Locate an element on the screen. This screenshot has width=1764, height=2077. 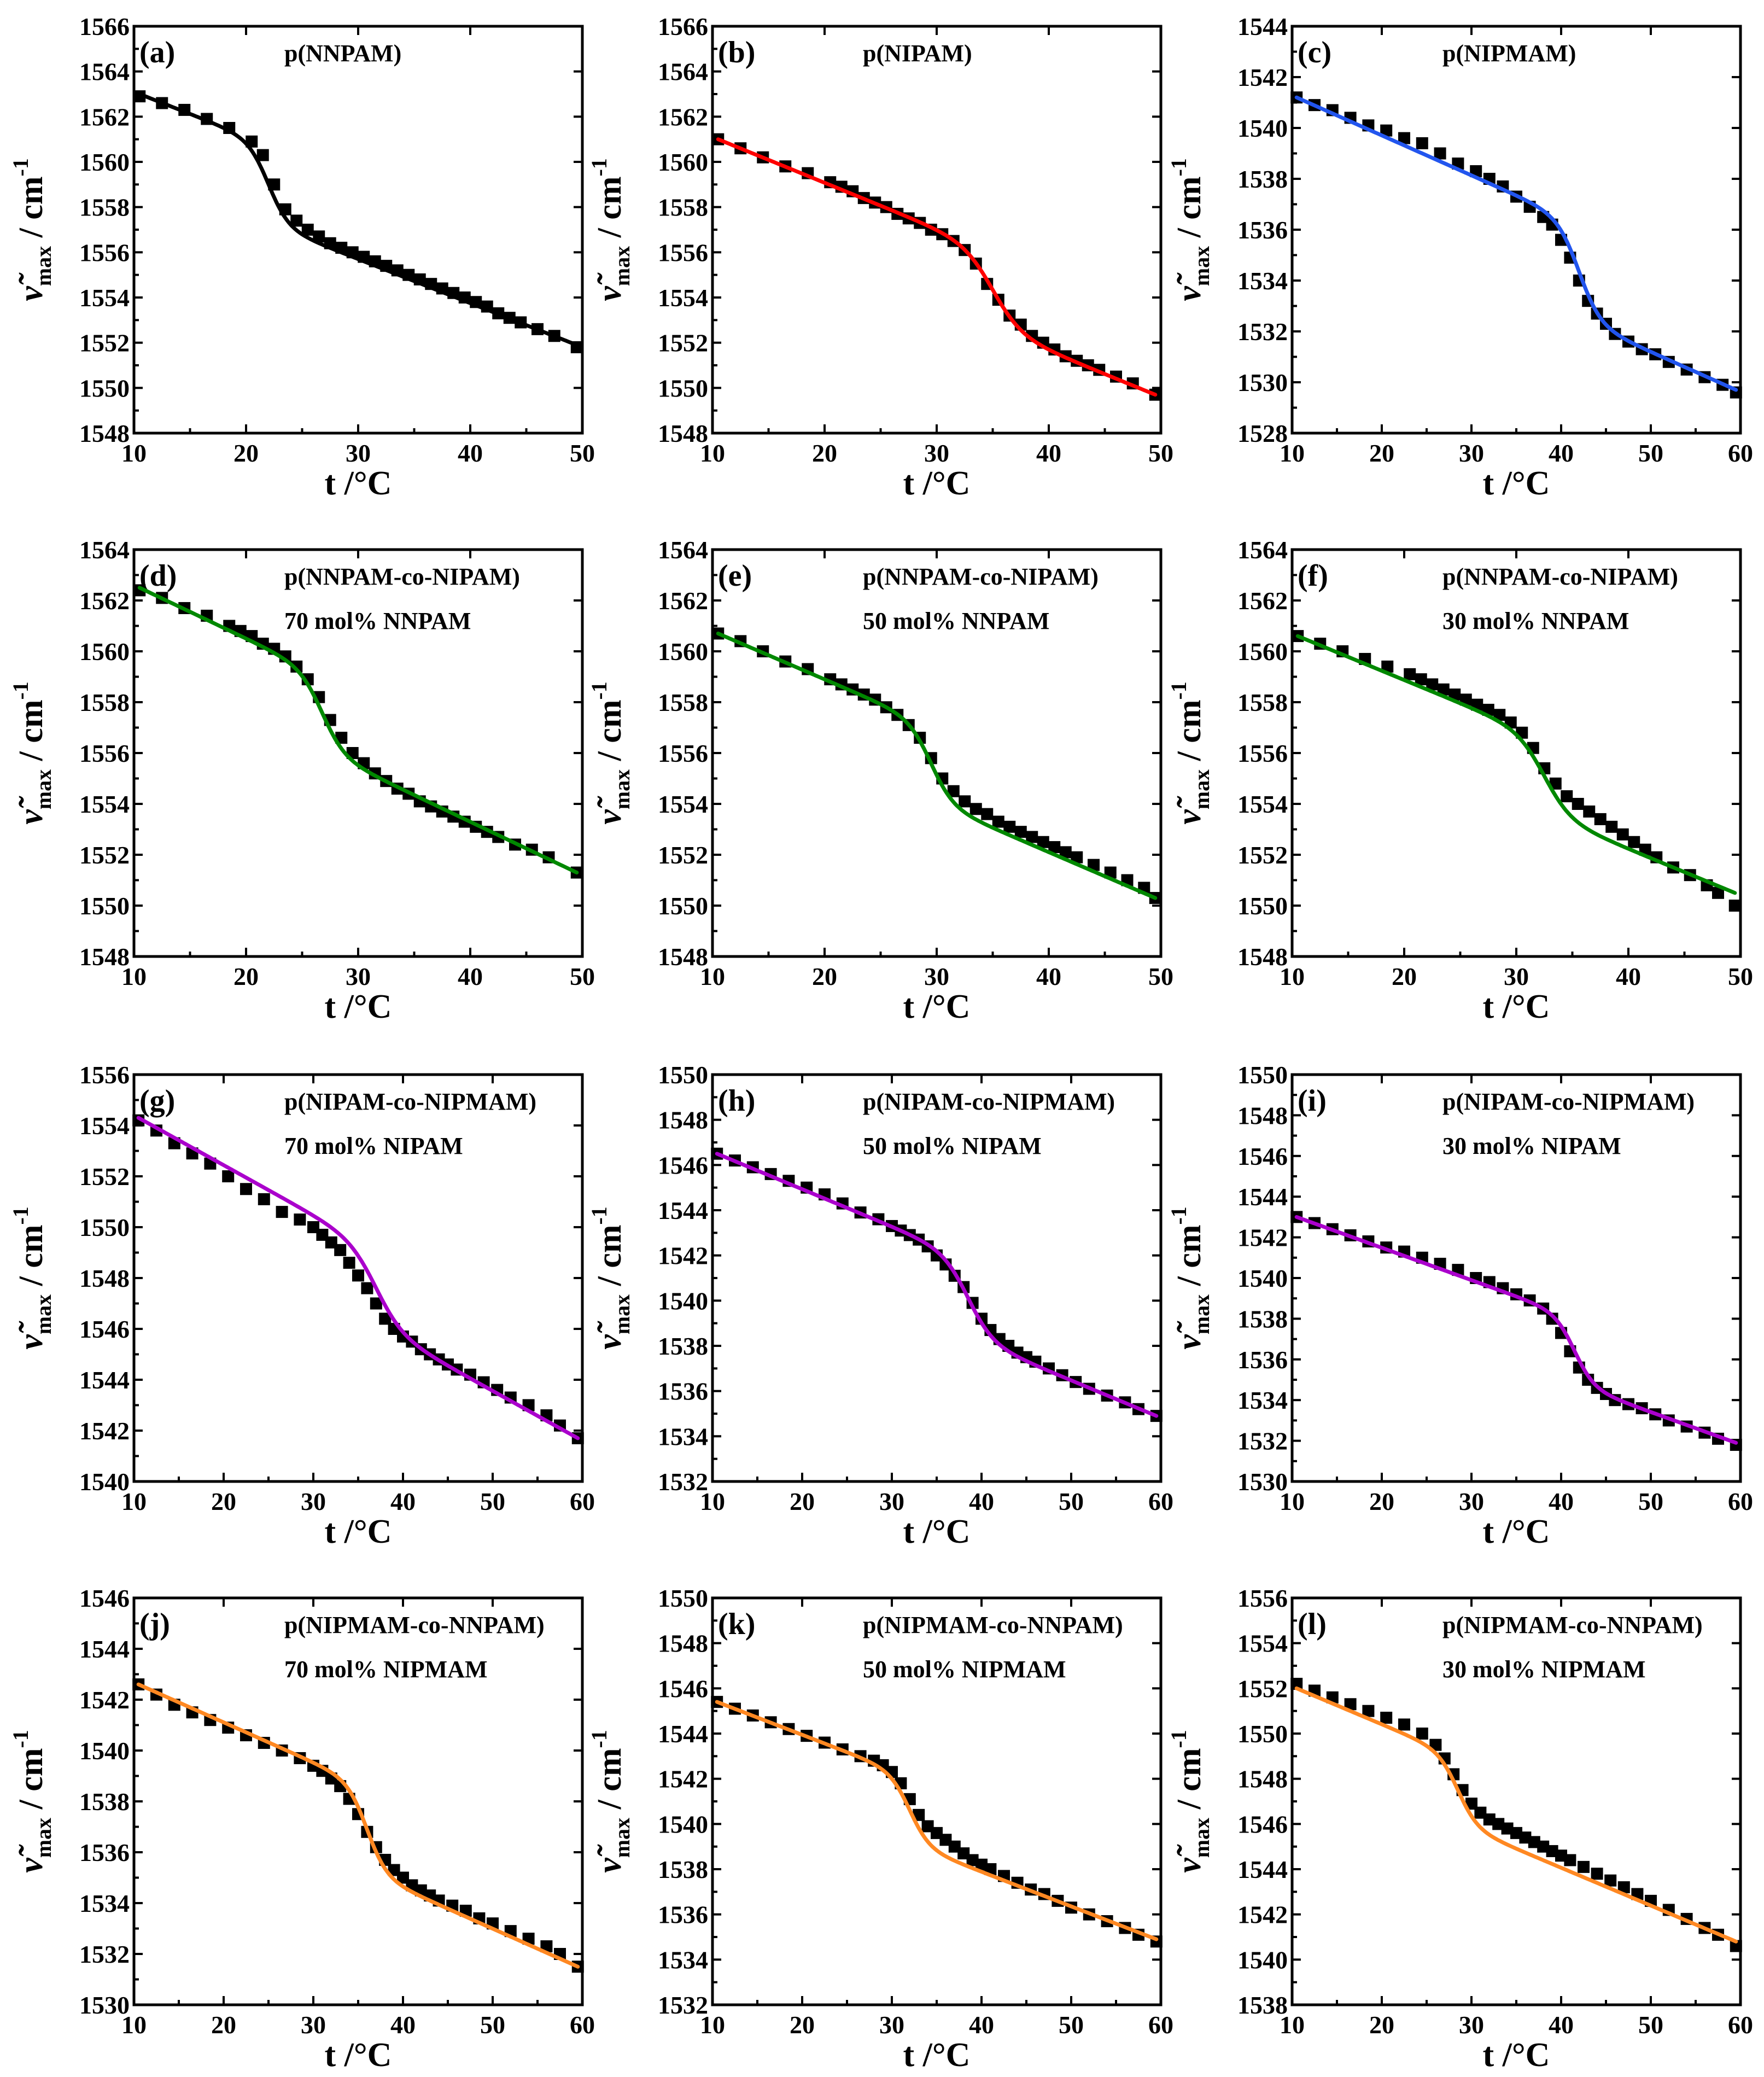
y-tick-label: 1532 is located at coordinates (683, 1482).